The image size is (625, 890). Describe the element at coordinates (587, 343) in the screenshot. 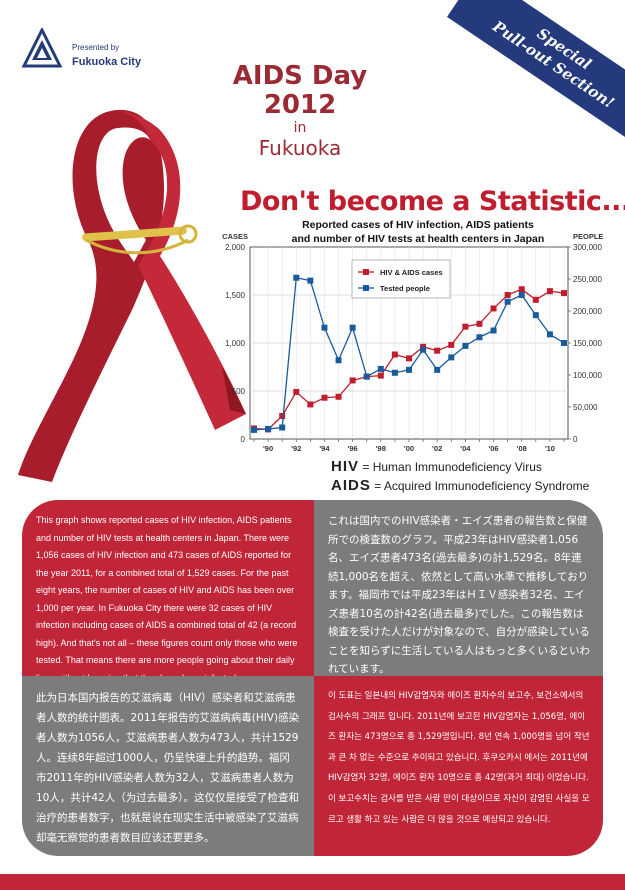

I see `right-tick-label: 150,000` at that location.